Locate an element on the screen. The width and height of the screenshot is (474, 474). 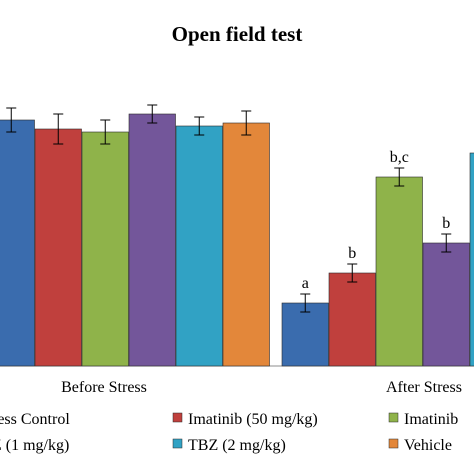
legend-item-0: ress Control is located at coordinates (35, 419).